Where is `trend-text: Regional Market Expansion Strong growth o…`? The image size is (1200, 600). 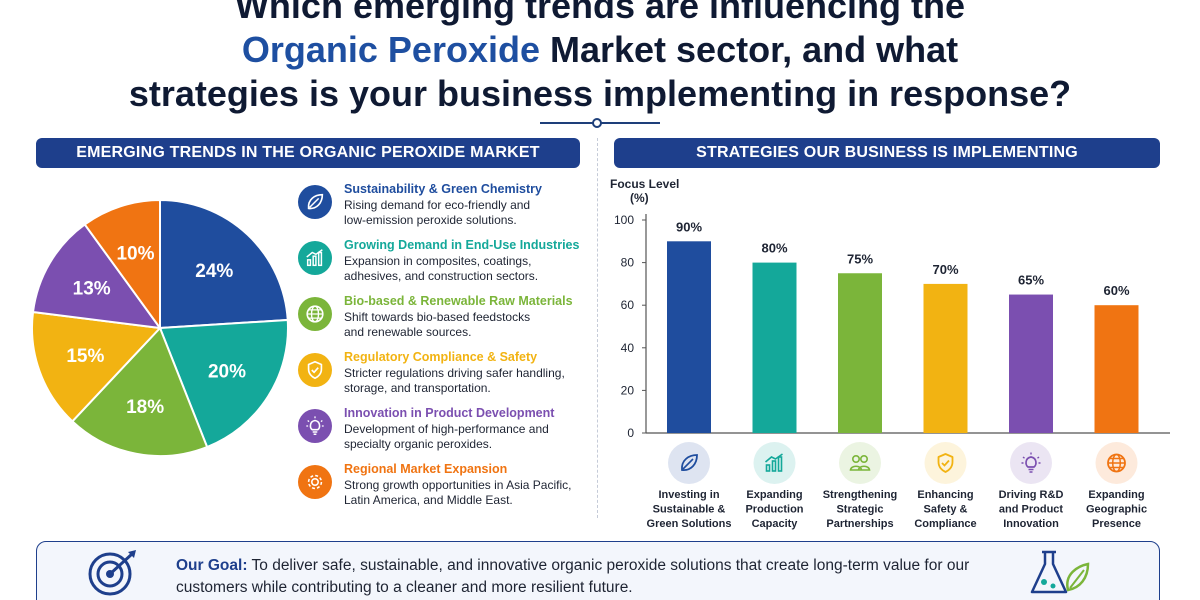 trend-text: Regional Market Expansion Strong growth o… is located at coordinates (457, 485).